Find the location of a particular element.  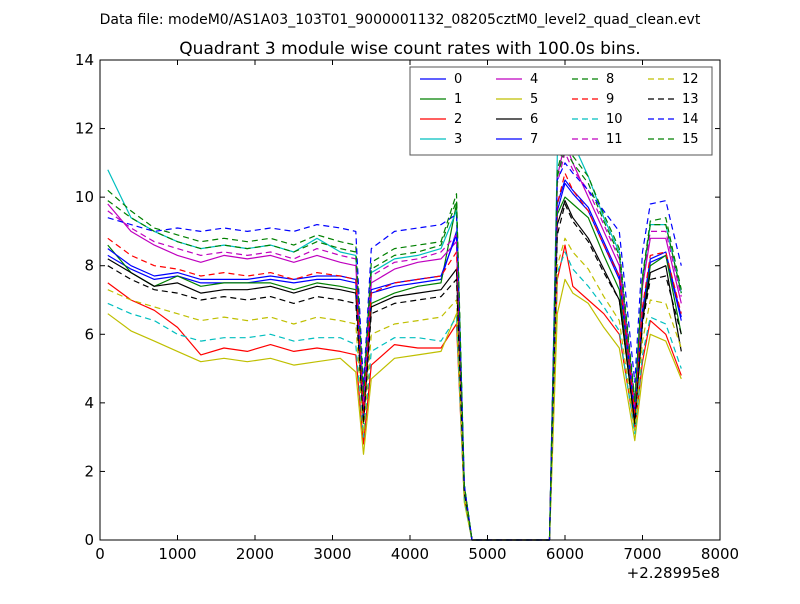

y-tick-label: 0 is located at coordinates (89, 540).